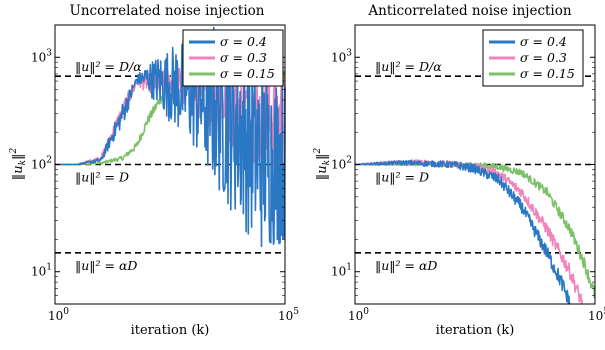 The height and width of the screenshot is (350, 605). Describe the element at coordinates (469, 11) in the screenshot. I see `chart-title: Anticorrelated noise injection` at that location.